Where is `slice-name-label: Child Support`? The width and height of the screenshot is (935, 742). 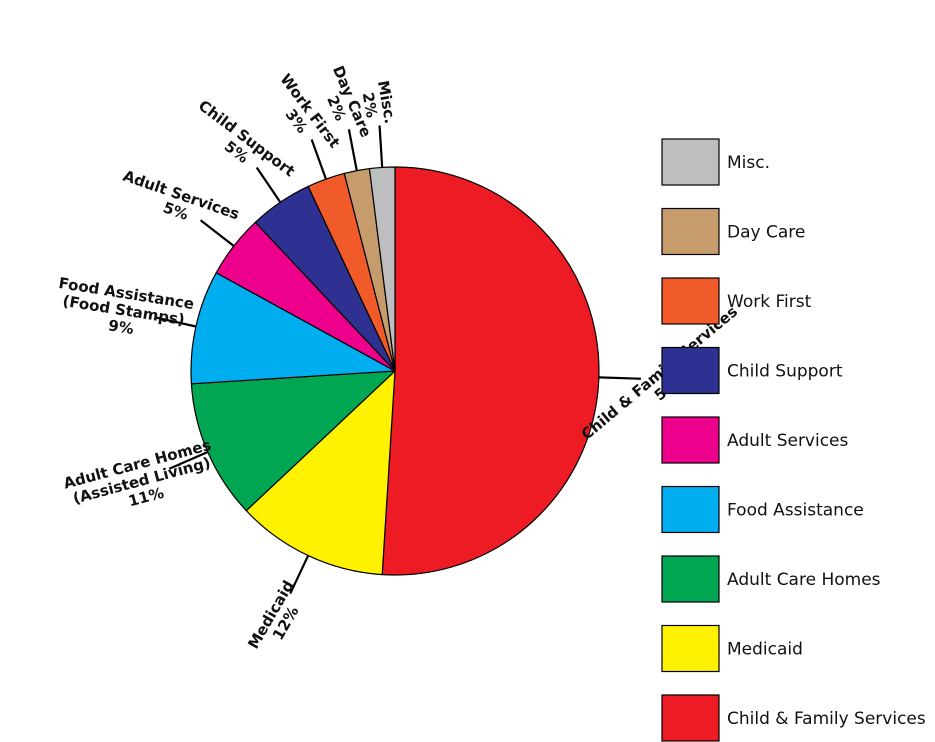 slice-name-label: Child Support is located at coordinates (246, 138).